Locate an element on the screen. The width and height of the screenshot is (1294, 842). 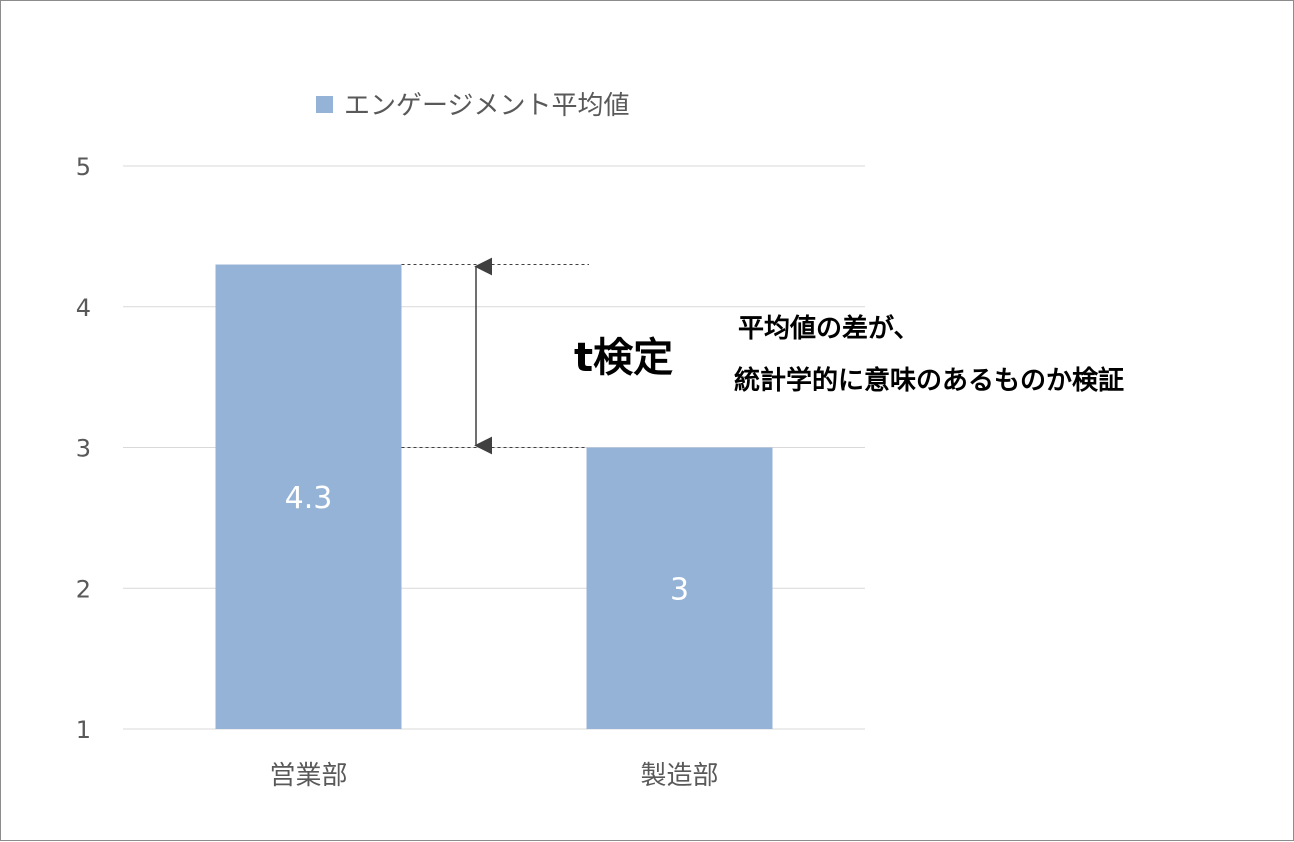
y-tick-label: 2 is located at coordinates (83, 589).